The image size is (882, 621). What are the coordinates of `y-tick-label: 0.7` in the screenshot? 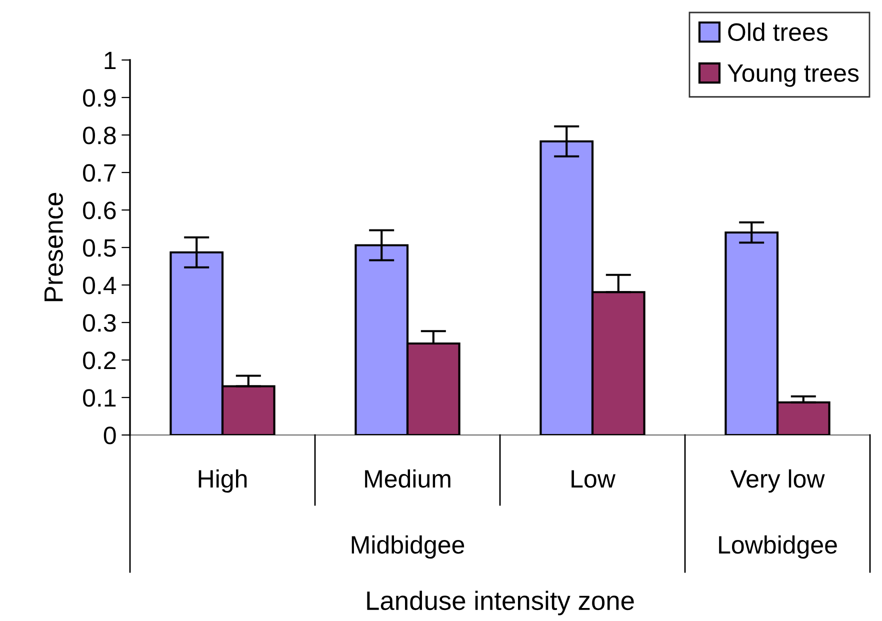 It's located at (99, 173).